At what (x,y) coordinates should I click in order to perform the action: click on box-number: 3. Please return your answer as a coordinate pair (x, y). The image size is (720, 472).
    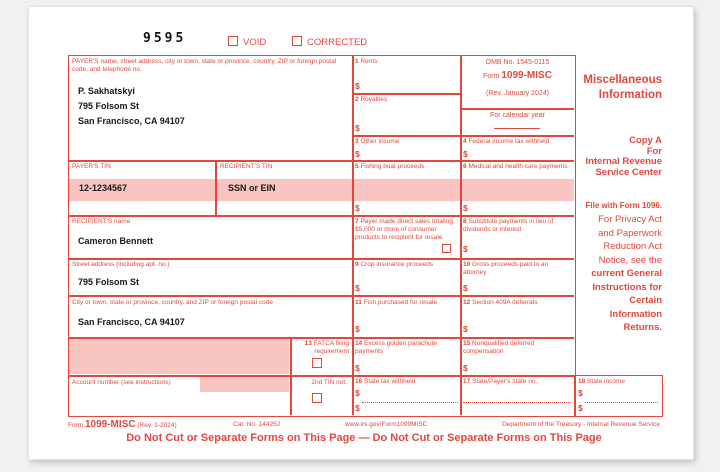
    Looking at the image, I should click on (357, 141).